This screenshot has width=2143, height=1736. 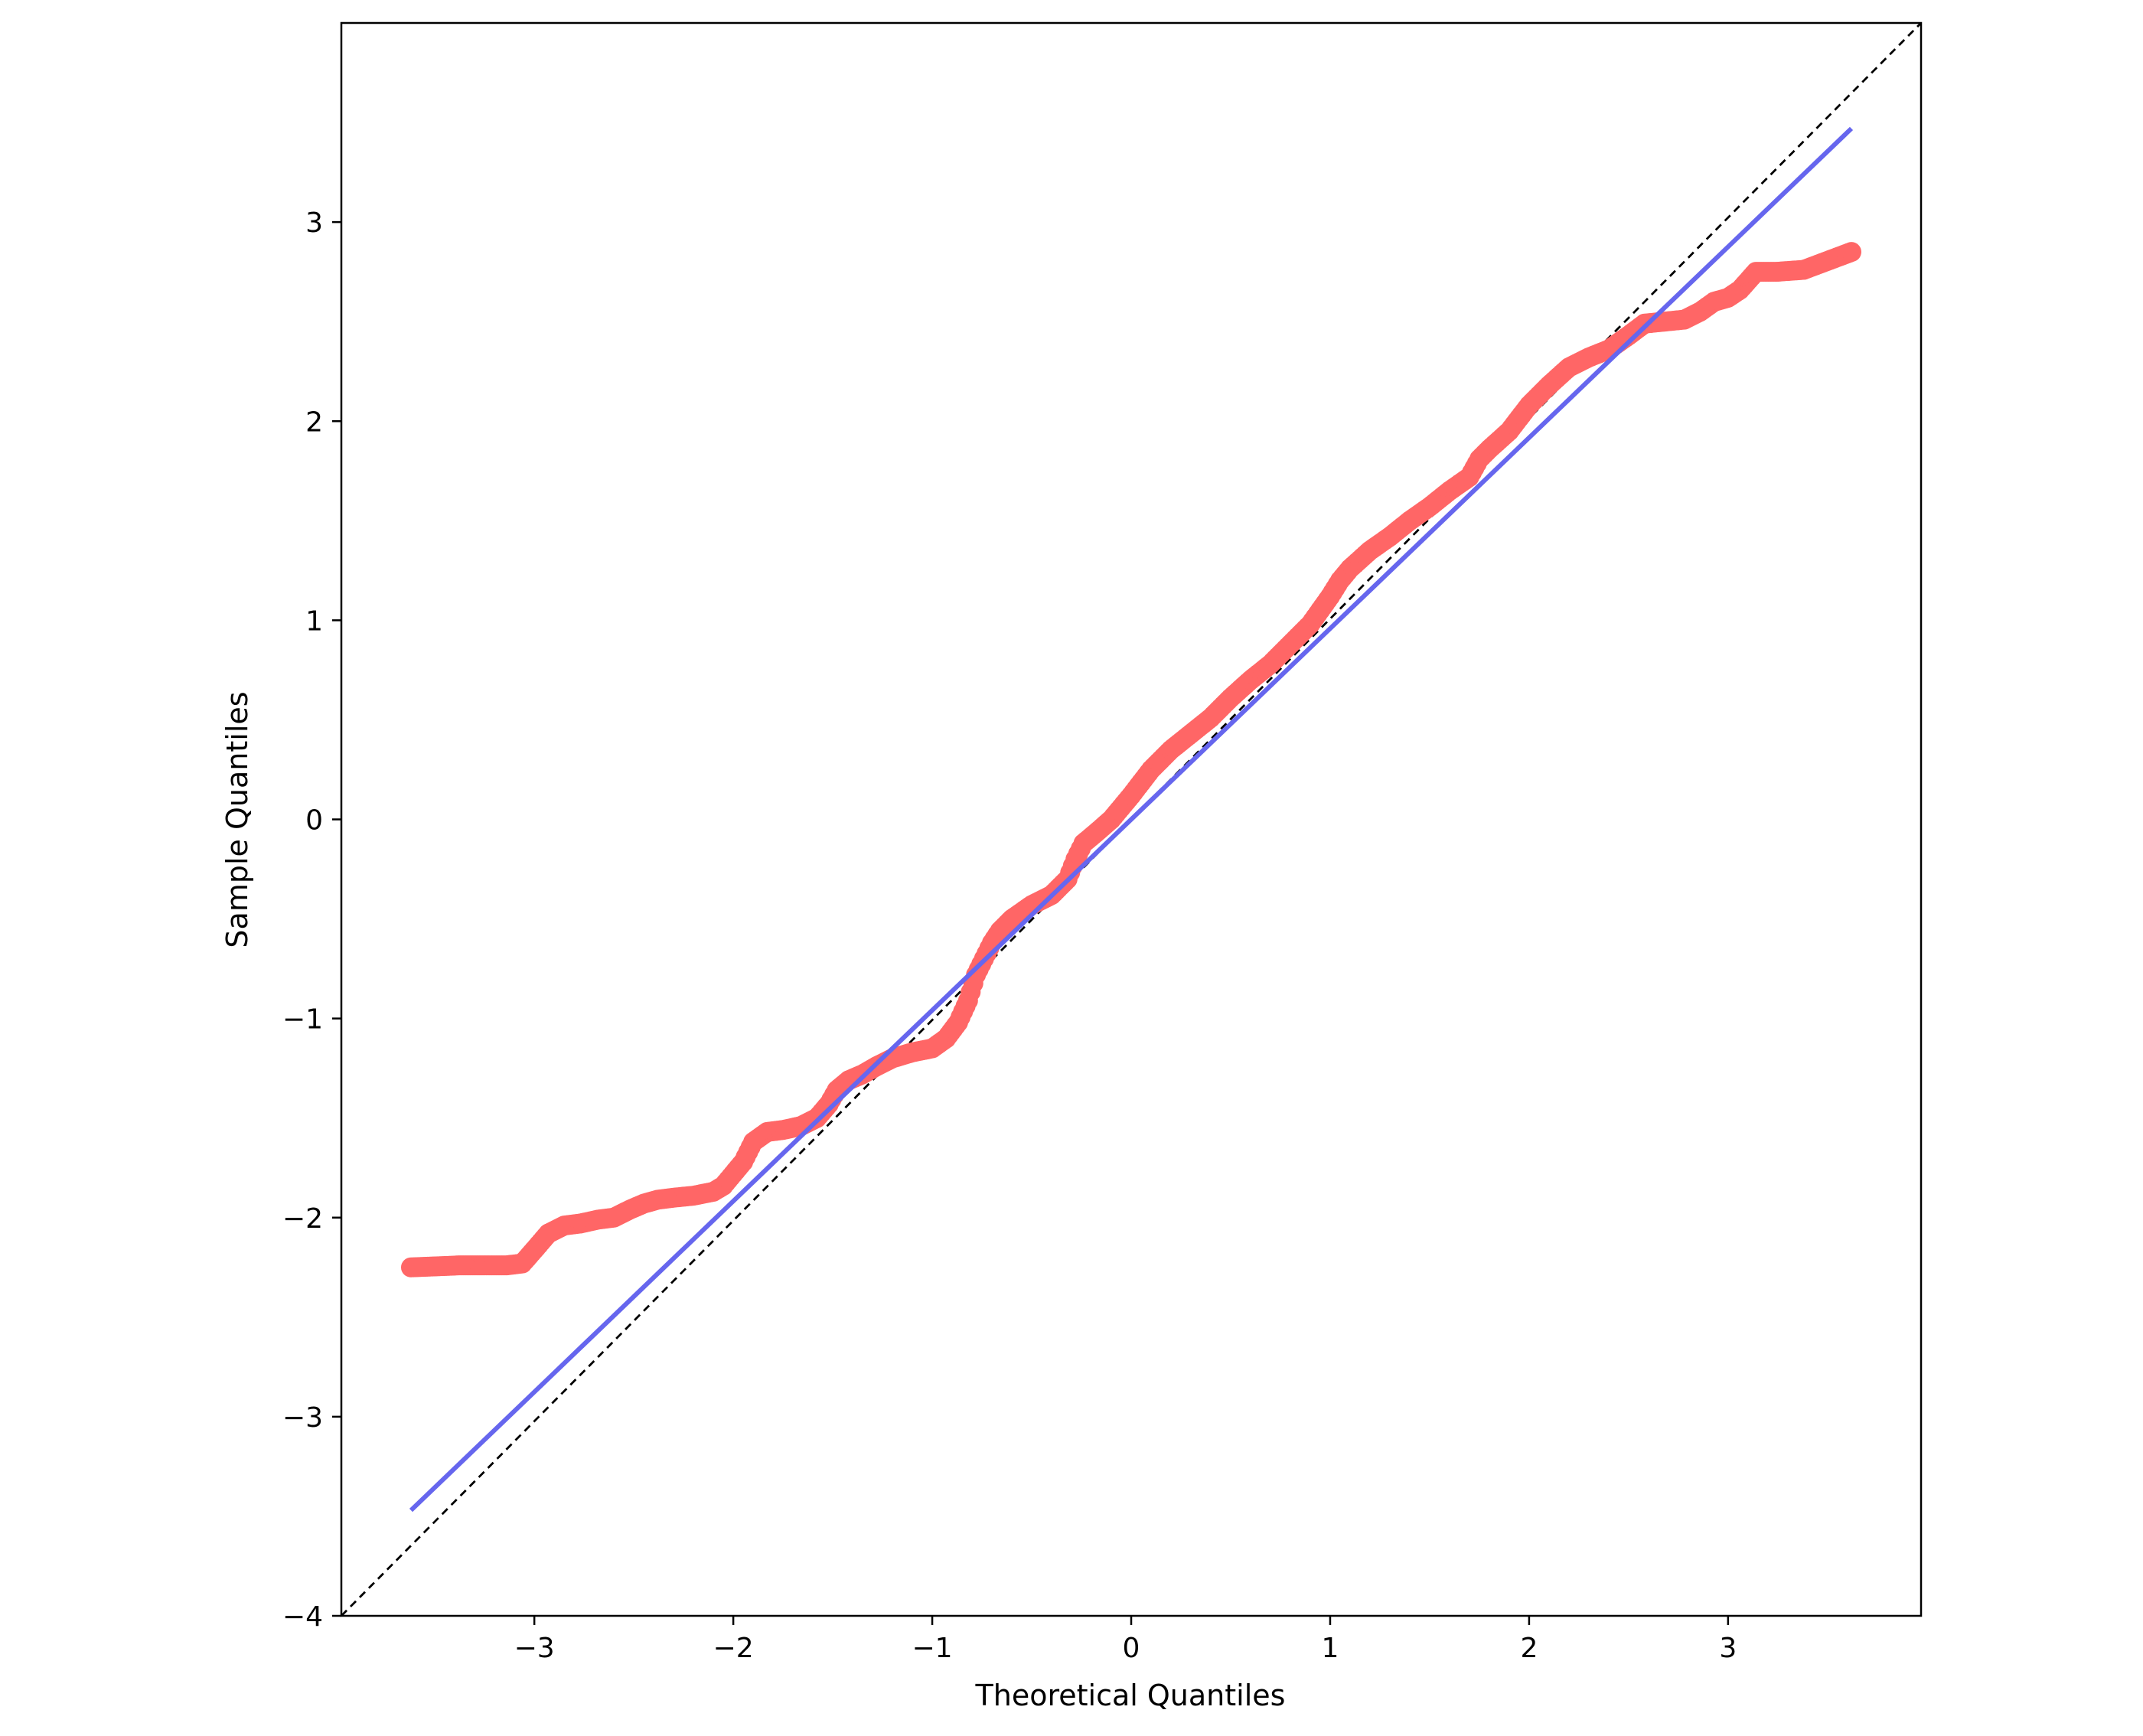 What do you see at coordinates (534, 1648) in the screenshot?
I see `x-tick-label: −3` at bounding box center [534, 1648].